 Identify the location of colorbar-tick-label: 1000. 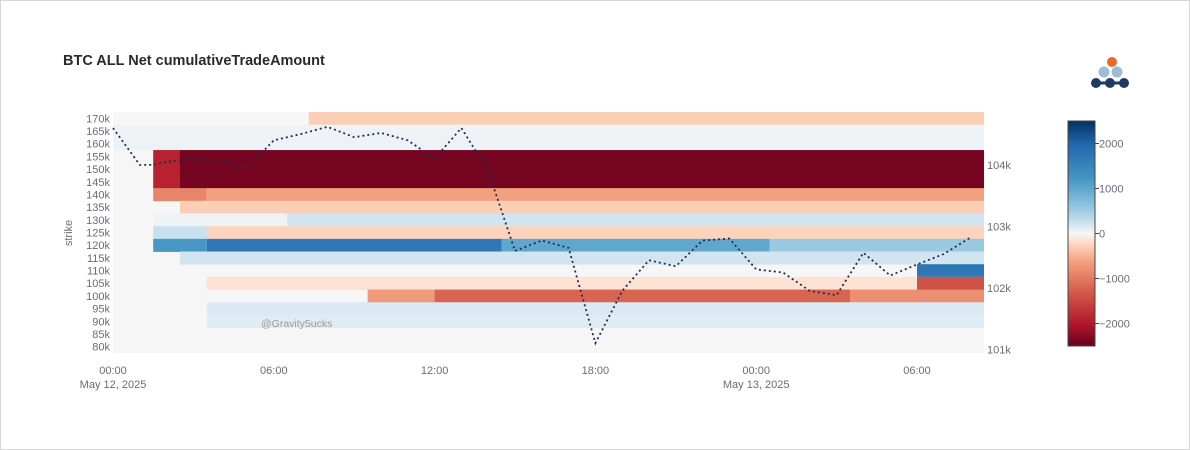
(1111, 190).